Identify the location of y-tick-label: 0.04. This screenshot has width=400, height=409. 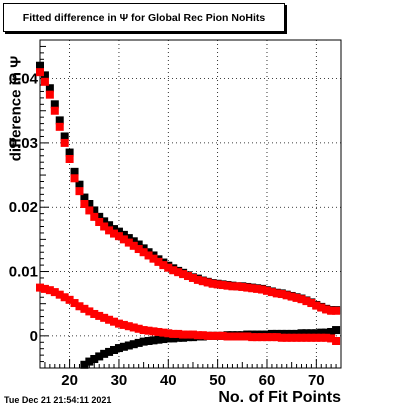
(24, 79).